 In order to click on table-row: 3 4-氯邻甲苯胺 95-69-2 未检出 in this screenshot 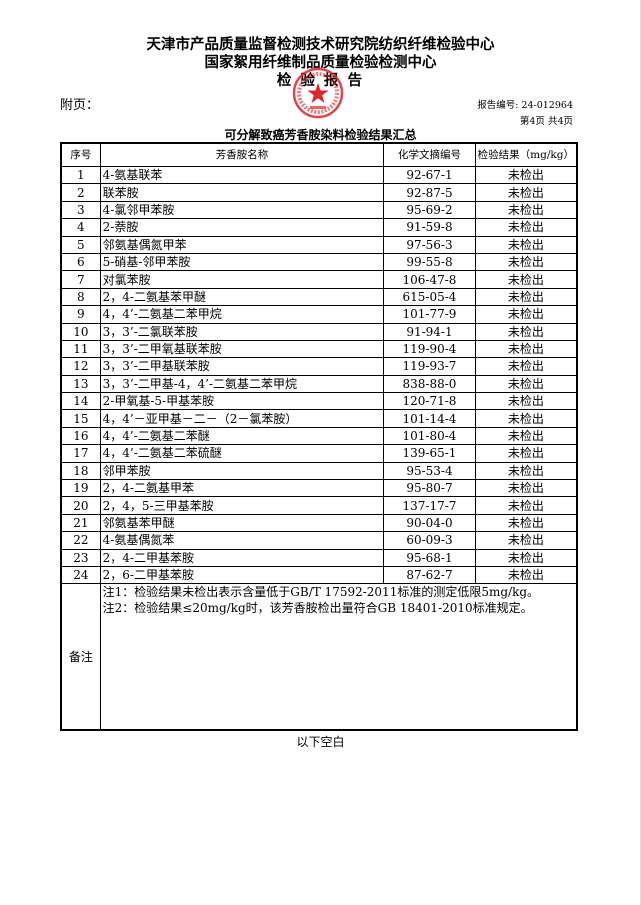, I will do `click(319, 210)`.